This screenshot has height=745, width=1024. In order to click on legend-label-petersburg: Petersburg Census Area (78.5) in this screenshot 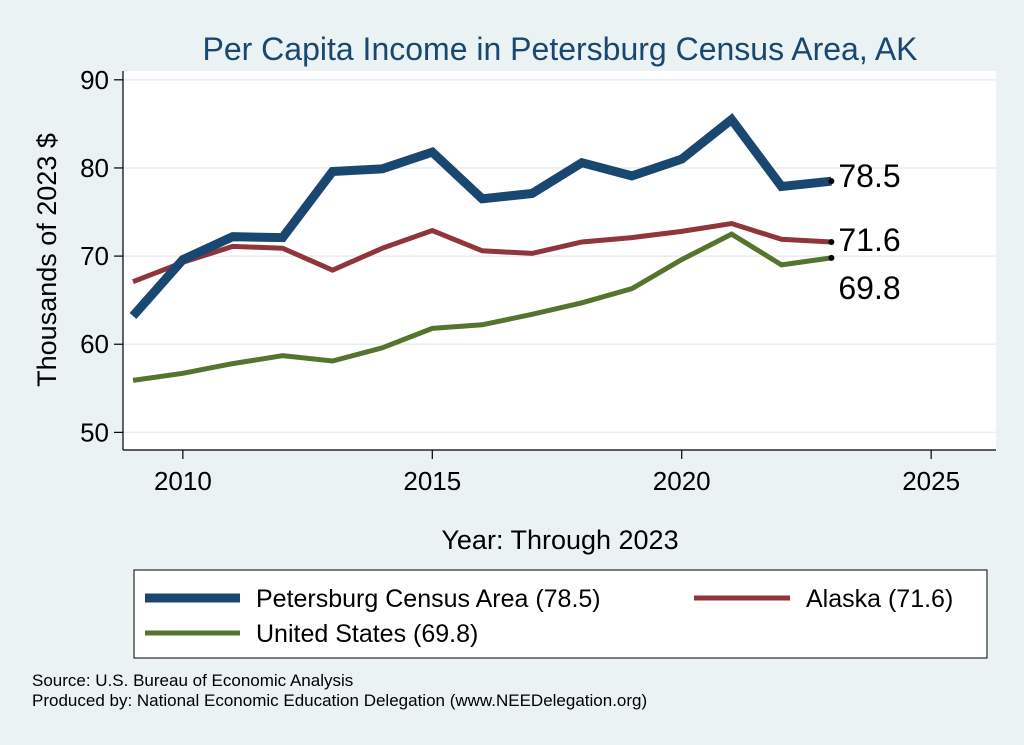, I will do `click(428, 599)`.